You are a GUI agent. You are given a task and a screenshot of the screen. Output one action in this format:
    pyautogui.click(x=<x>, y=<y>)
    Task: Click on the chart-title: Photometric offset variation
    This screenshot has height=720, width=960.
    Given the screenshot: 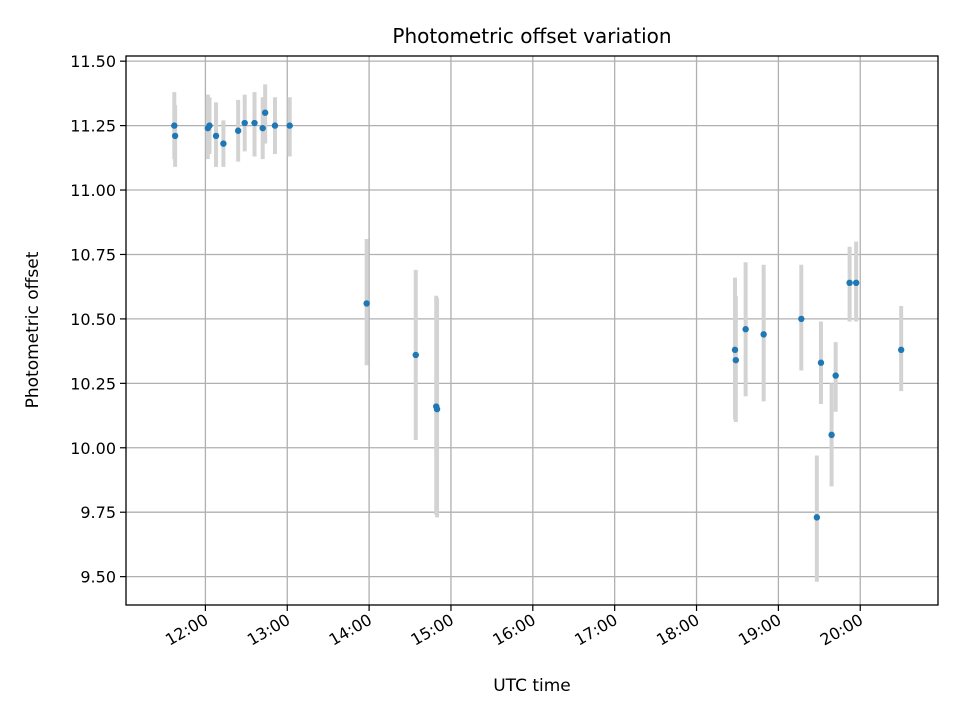 What is the action you would take?
    pyautogui.click(x=531, y=36)
    